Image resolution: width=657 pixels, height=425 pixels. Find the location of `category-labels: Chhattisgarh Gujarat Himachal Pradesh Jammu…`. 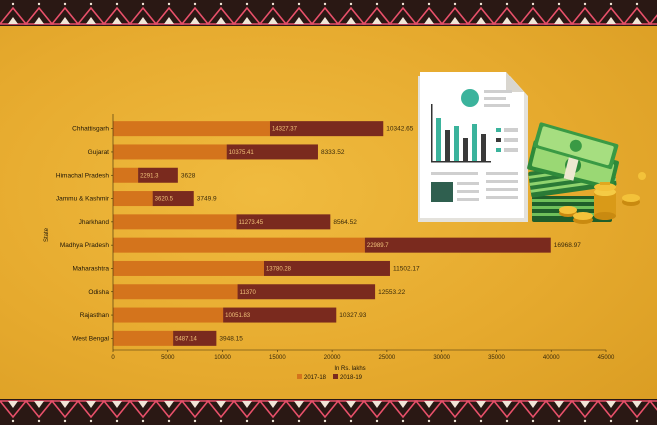

category-labels: Chhattisgarh Gujarat Himachal Pradesh Jammu… is located at coordinates (84, 234).